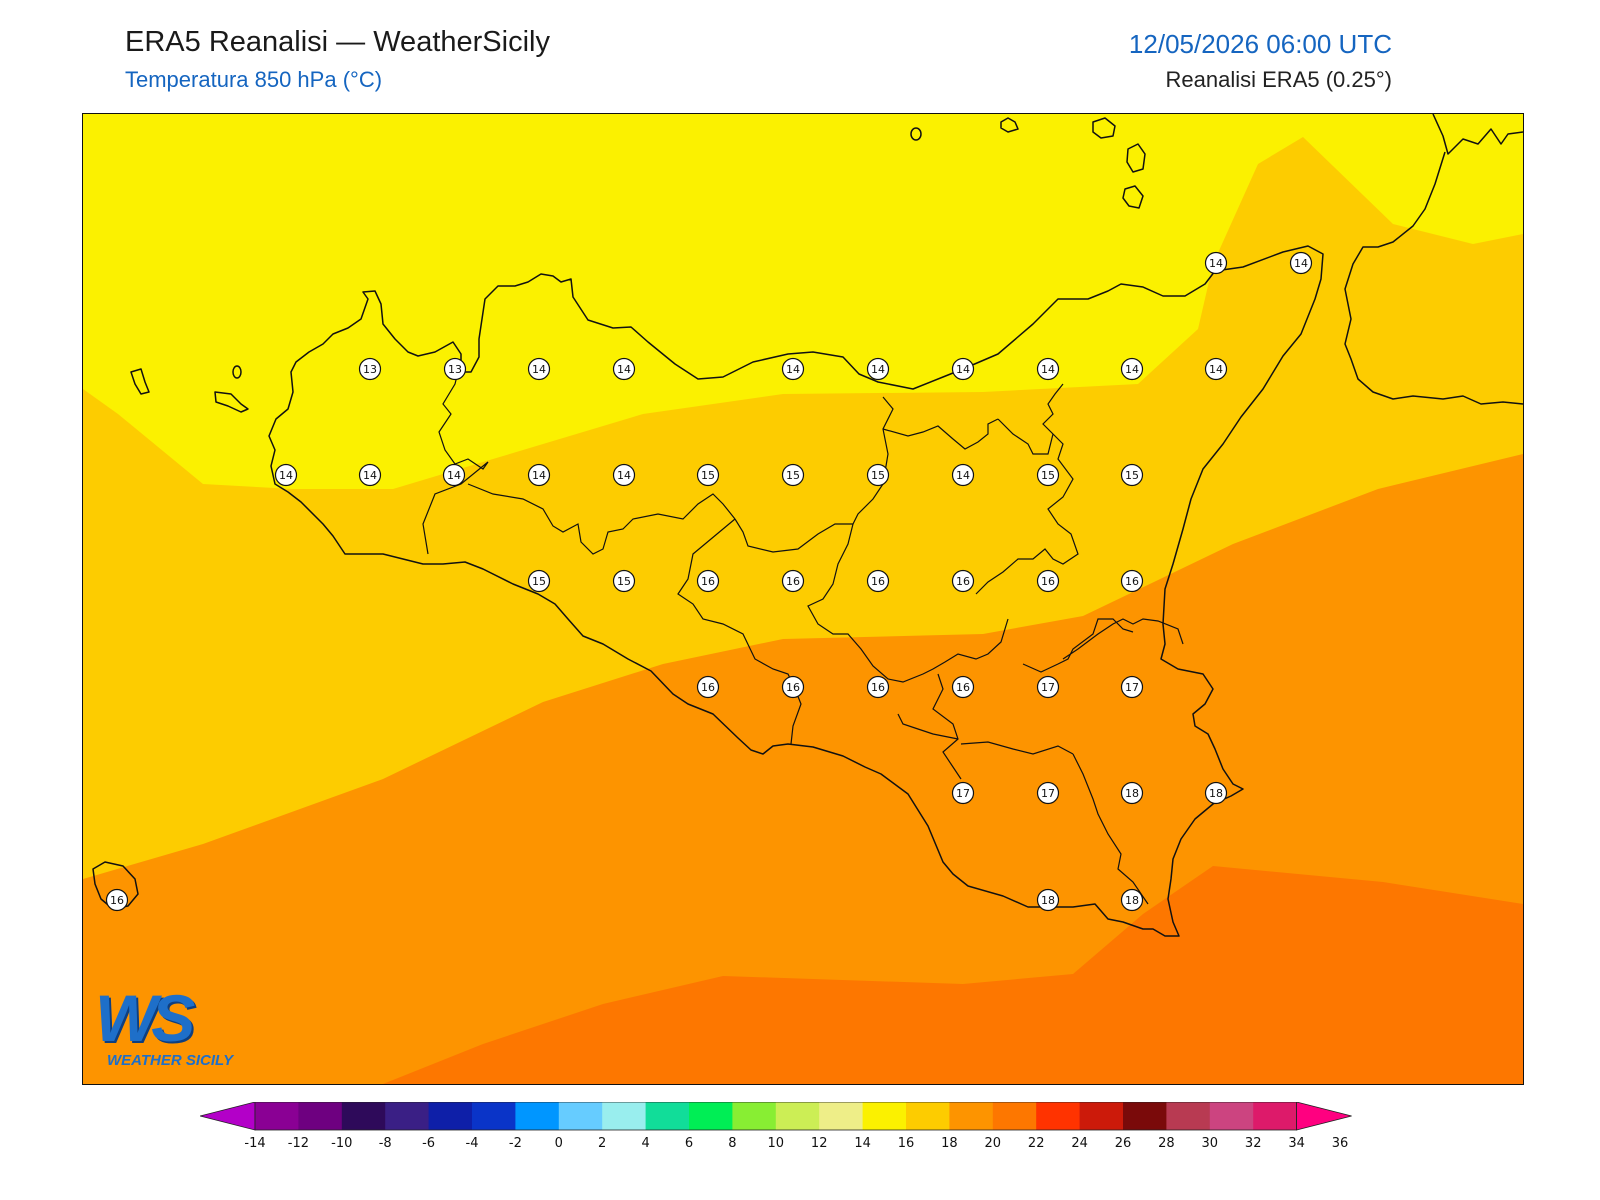 This screenshot has width=1600, height=1200. Describe the element at coordinates (928, 726) in the screenshot. I see `border-cl-rg-south` at that location.